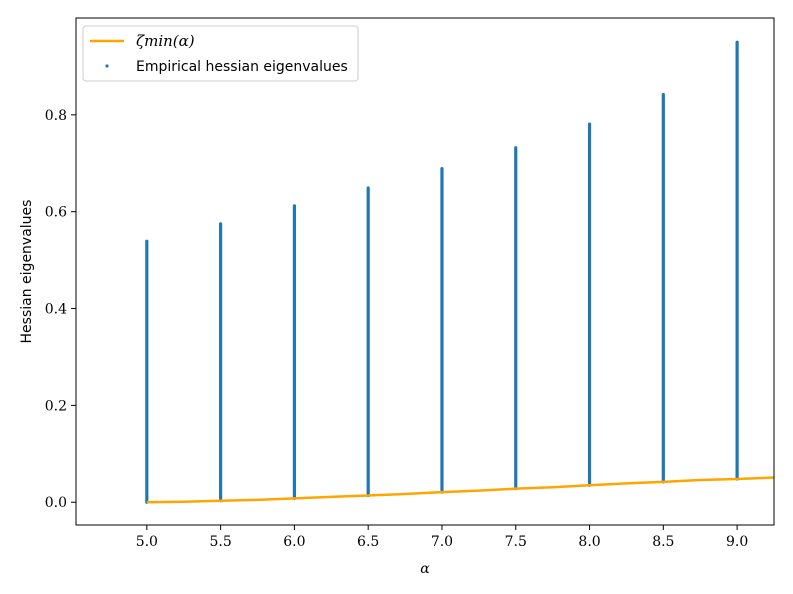 This screenshot has width=793, height=594. I want to click on x-tick-label-4: 7.0, so click(442, 542).